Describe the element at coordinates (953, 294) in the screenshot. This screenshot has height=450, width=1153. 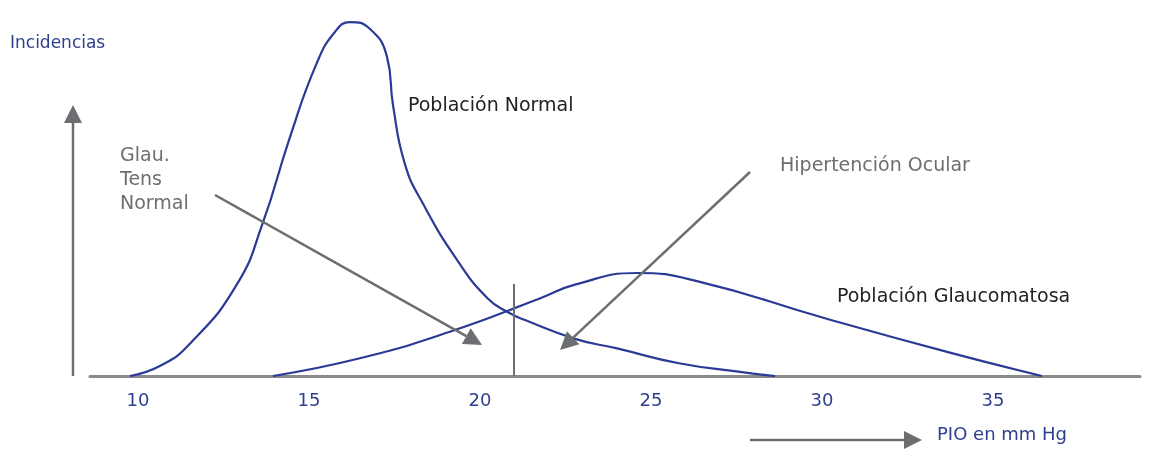
I see `series-label: Población Glaucomatosa` at that location.